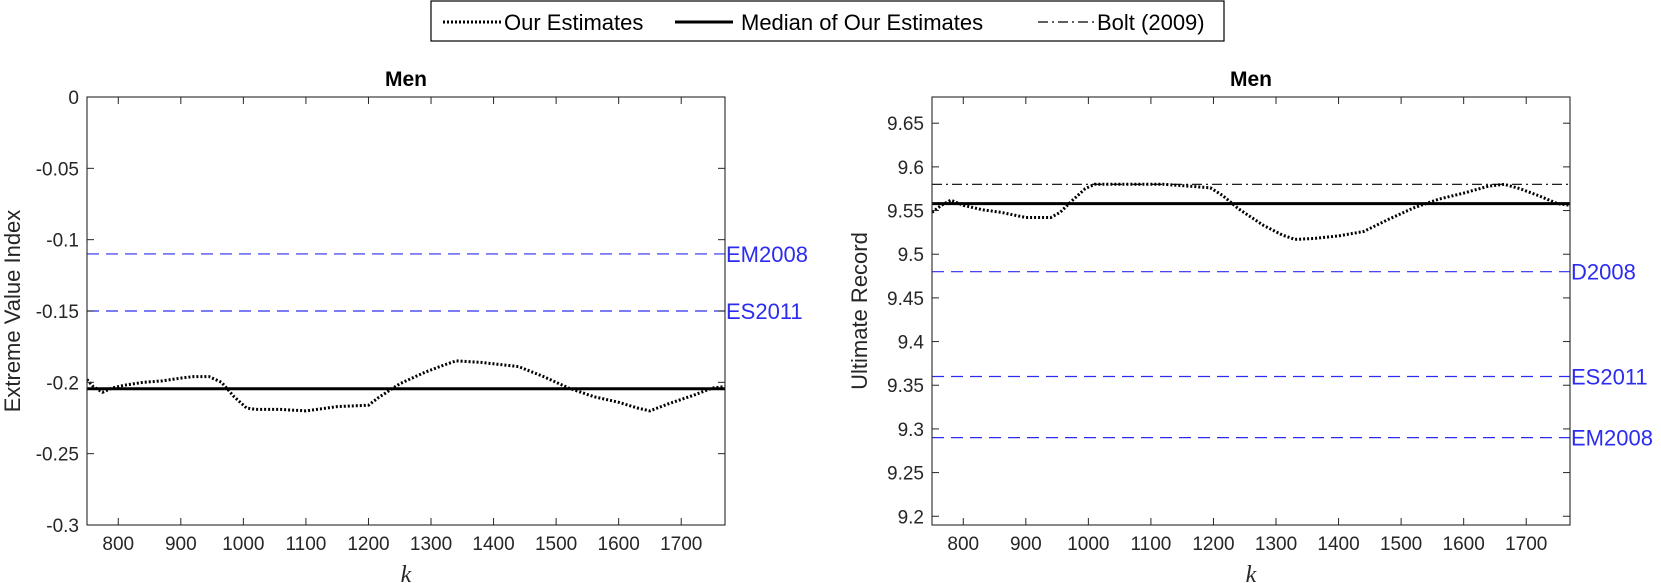 The image size is (1661, 583). What do you see at coordinates (57, 455) in the screenshot?
I see `y-tick-label: -0.25` at bounding box center [57, 455].